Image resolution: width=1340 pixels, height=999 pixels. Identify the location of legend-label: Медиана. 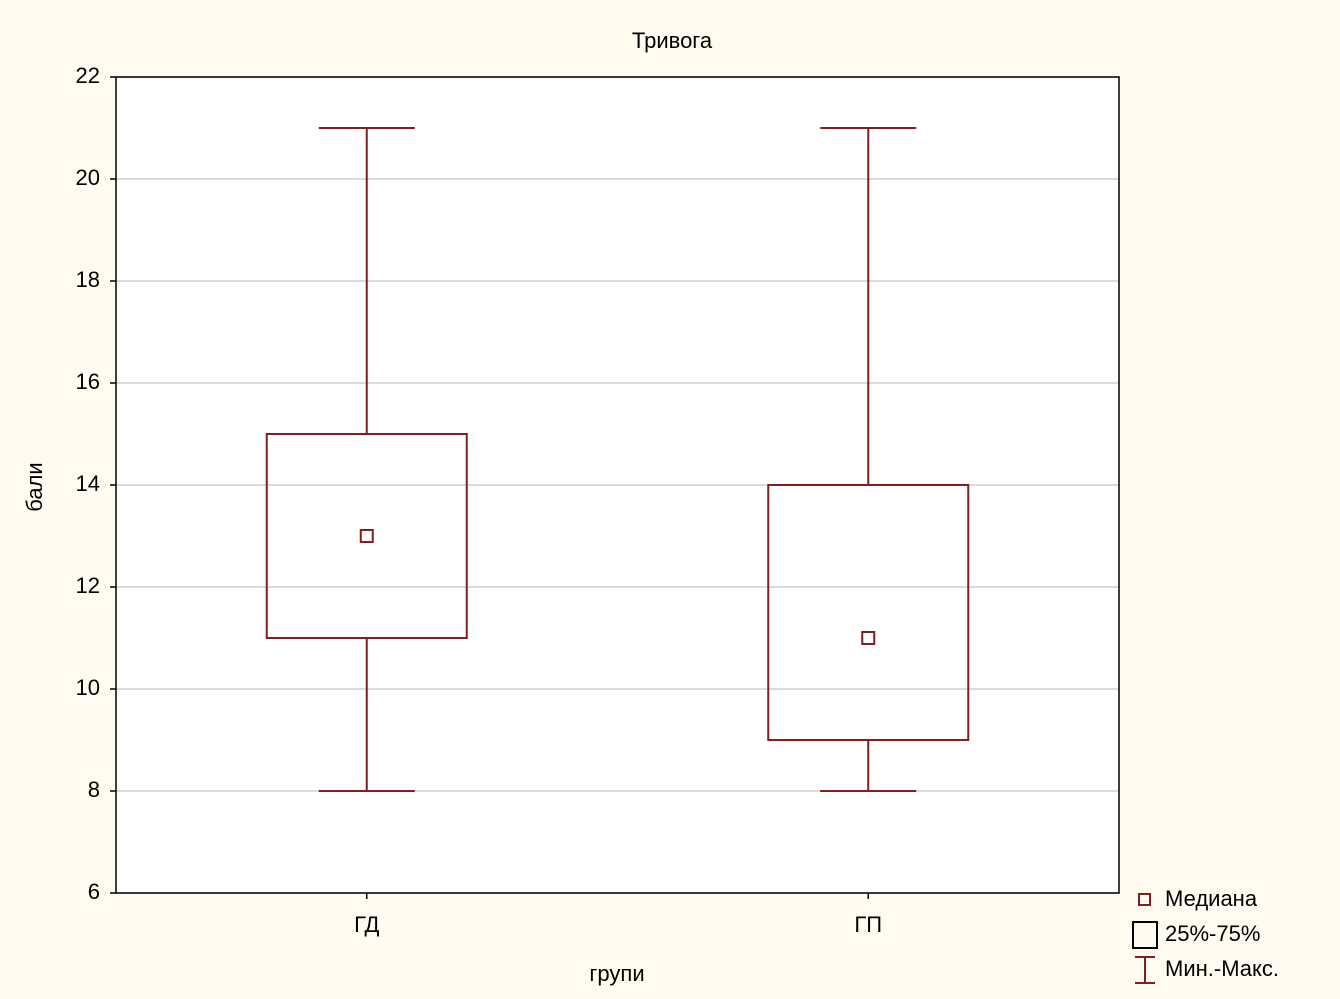
(1211, 898).